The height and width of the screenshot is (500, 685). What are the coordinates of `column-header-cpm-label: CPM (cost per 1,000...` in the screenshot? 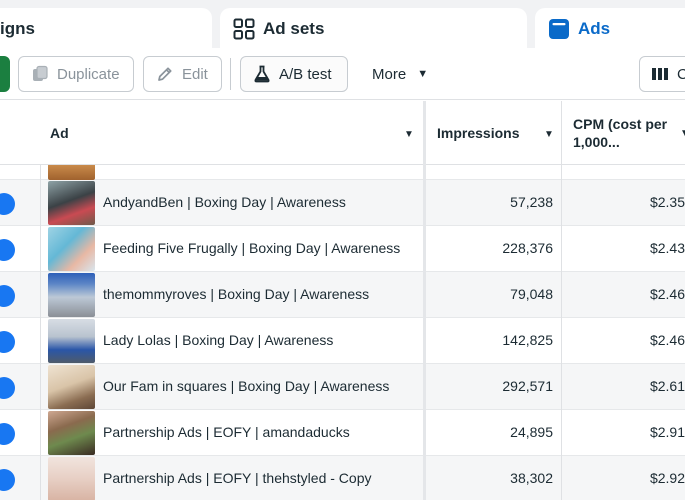 It's located at (620, 133).